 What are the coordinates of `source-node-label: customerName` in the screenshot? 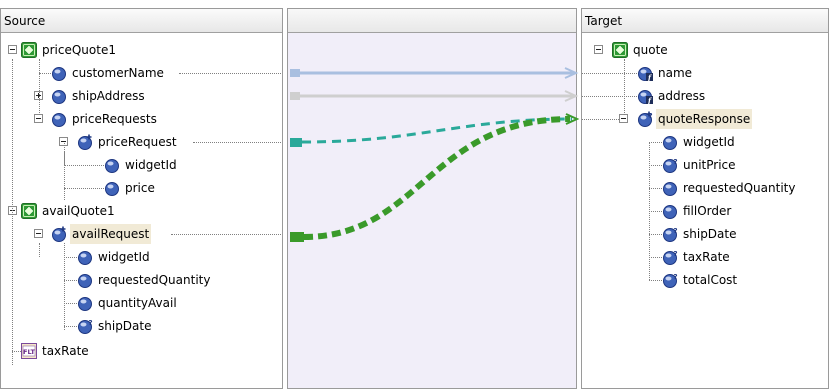 It's located at (118, 73).